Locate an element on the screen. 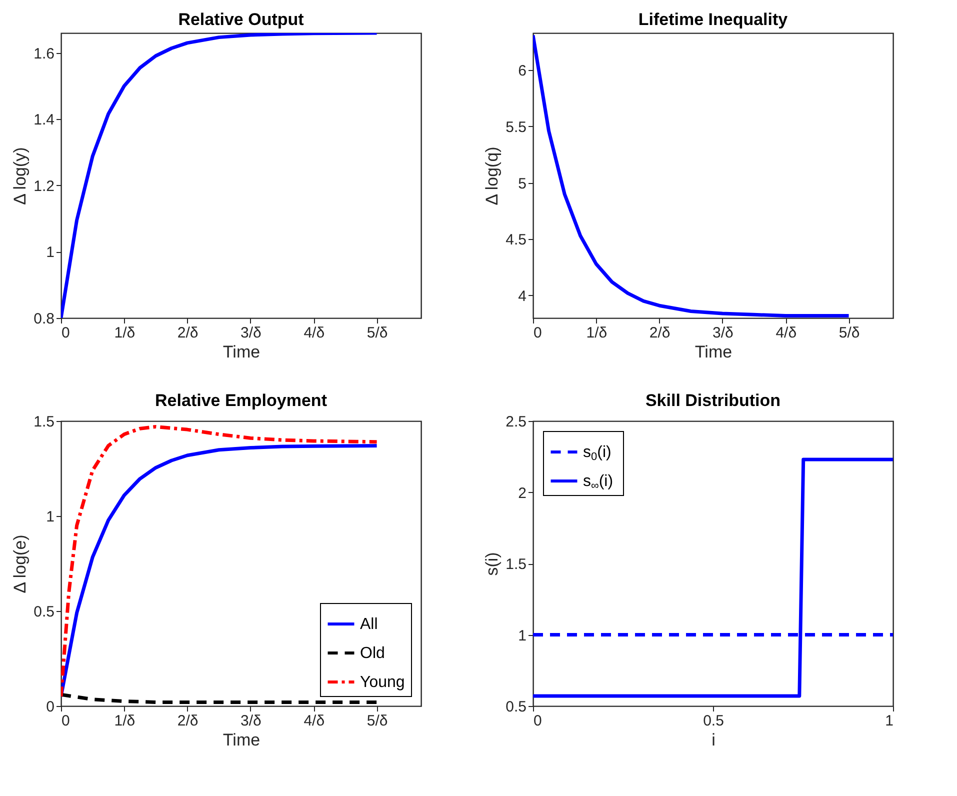 The image size is (957, 796). y-axis-title: Δ log(e) is located at coordinates (20, 564).